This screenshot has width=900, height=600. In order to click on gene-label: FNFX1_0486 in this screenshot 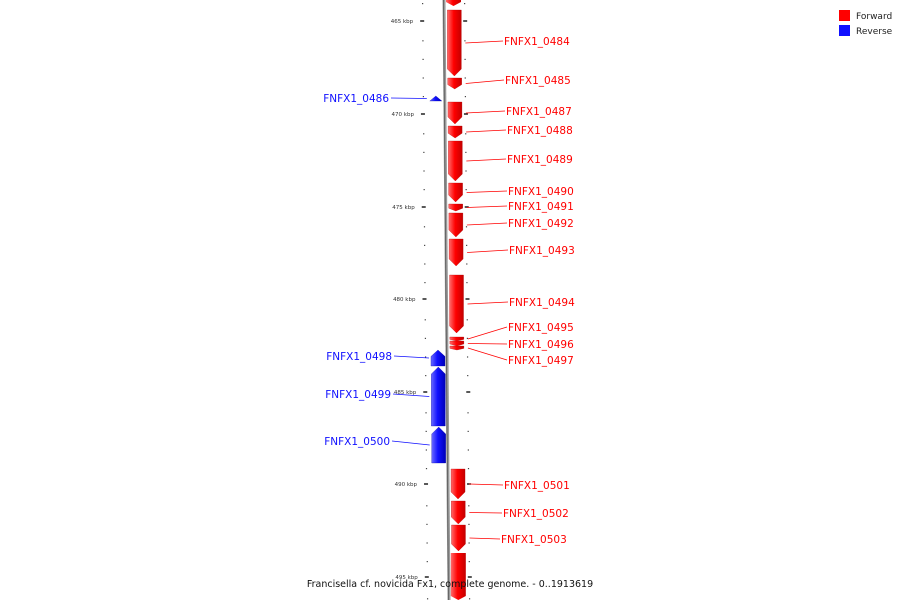, I will do `click(356, 99)`.